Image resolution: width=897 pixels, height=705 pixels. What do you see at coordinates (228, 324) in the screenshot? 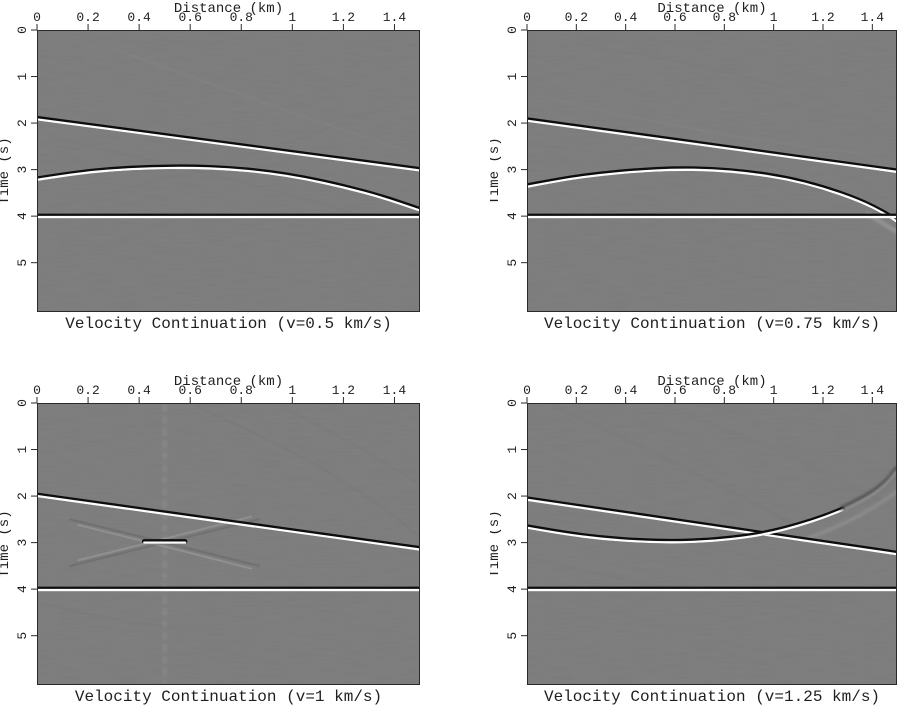
I see `panel-caption-0.5: Velocity Continuation (v=0.5 km/s)` at bounding box center [228, 324].